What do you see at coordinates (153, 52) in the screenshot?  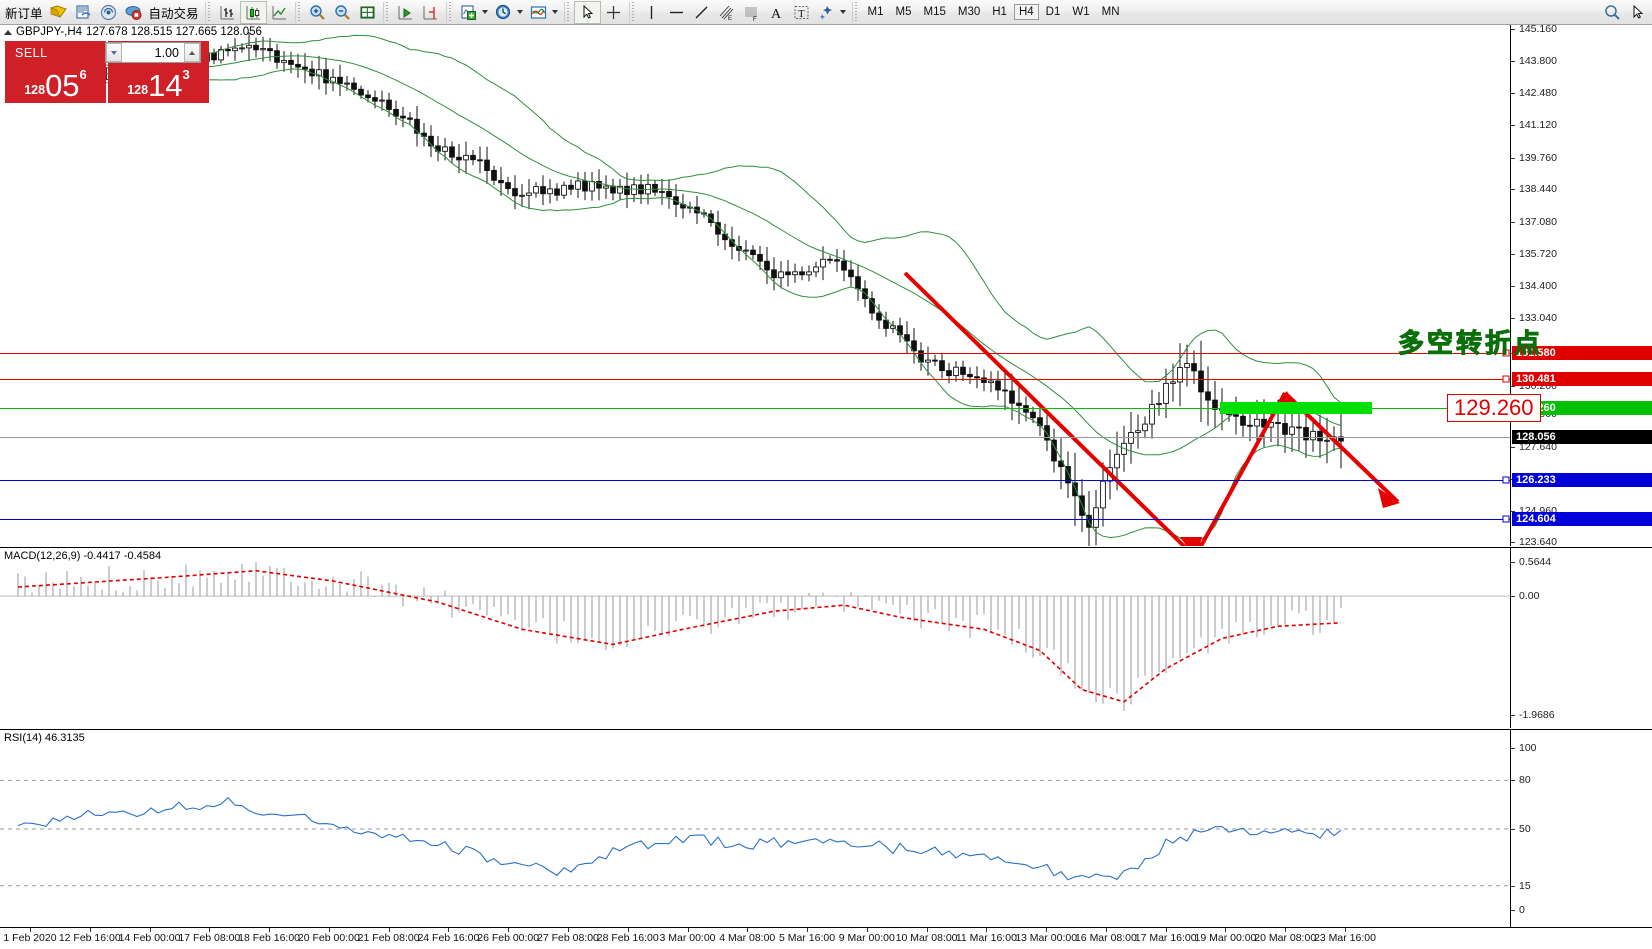 I see `volume-stepper: 1.00` at bounding box center [153, 52].